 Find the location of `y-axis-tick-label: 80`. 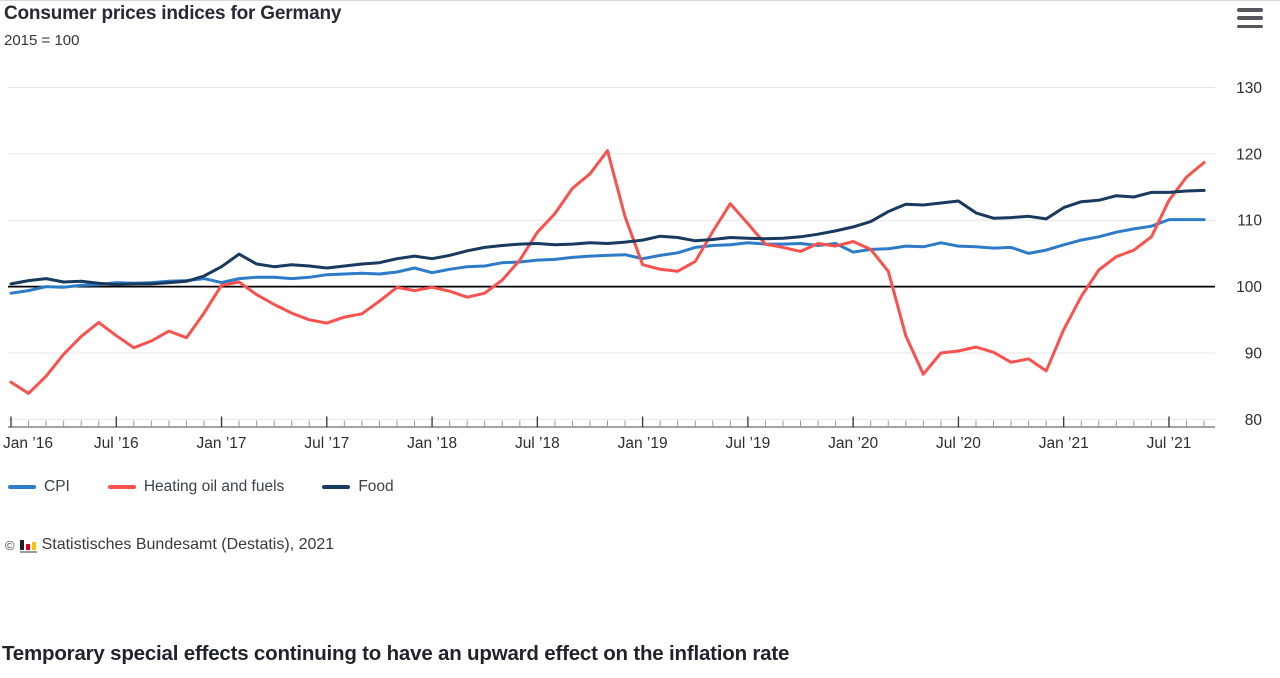

y-axis-tick-label: 80 is located at coordinates (1254, 420).